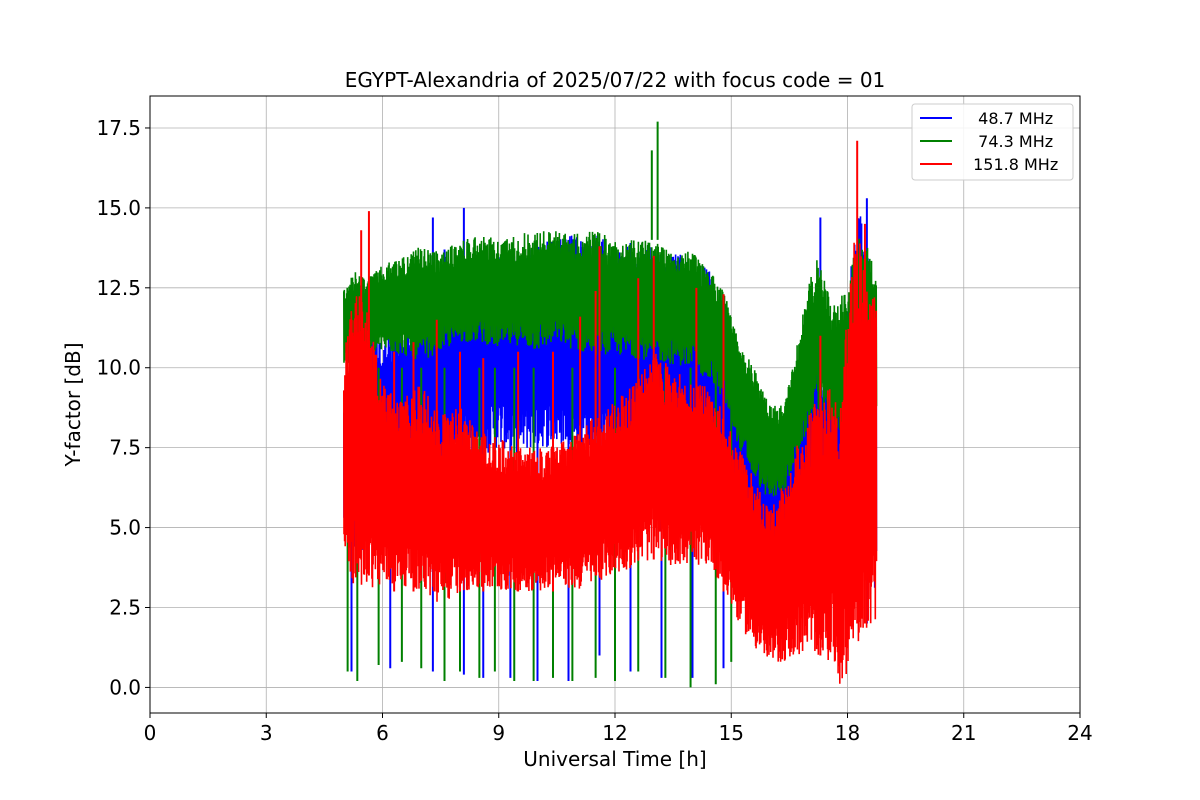  What do you see at coordinates (498, 733) in the screenshot?
I see `x-tick-label: 9` at bounding box center [498, 733].